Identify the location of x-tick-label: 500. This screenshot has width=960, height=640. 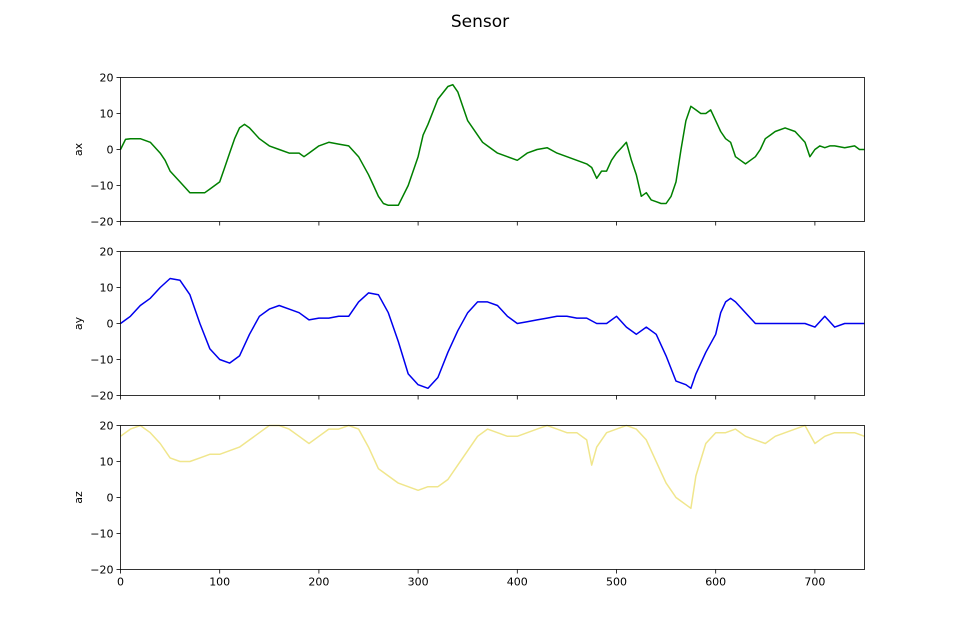
(616, 582).